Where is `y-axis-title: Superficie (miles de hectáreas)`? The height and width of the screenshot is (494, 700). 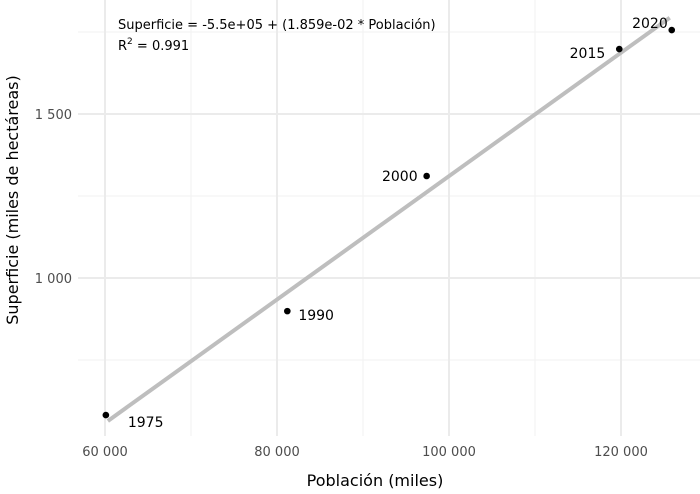 y-axis-title: Superficie (miles de hectáreas) is located at coordinates (12, 200).